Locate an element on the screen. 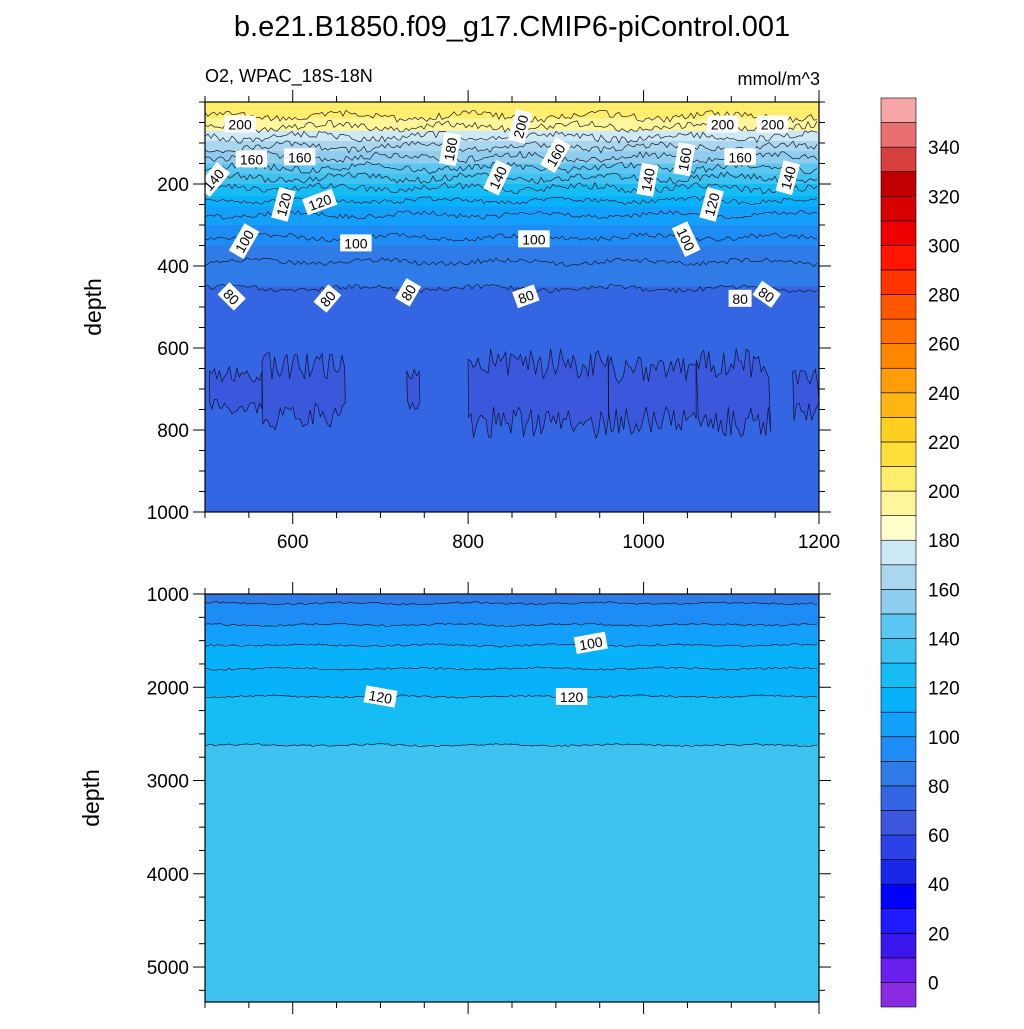 This screenshot has height=1029, width=1024. contour-label-2: 200 is located at coordinates (722, 124).